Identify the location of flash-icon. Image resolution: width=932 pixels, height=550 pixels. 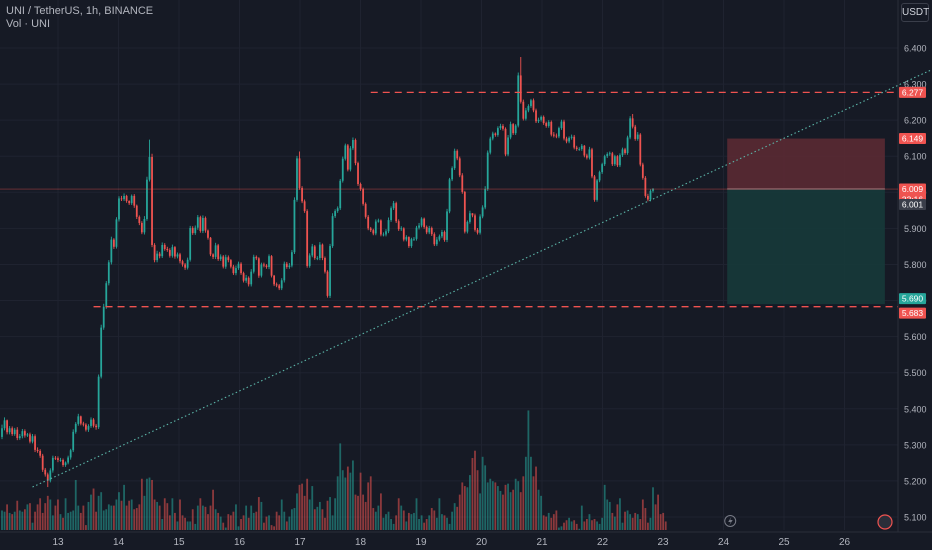
(730, 521).